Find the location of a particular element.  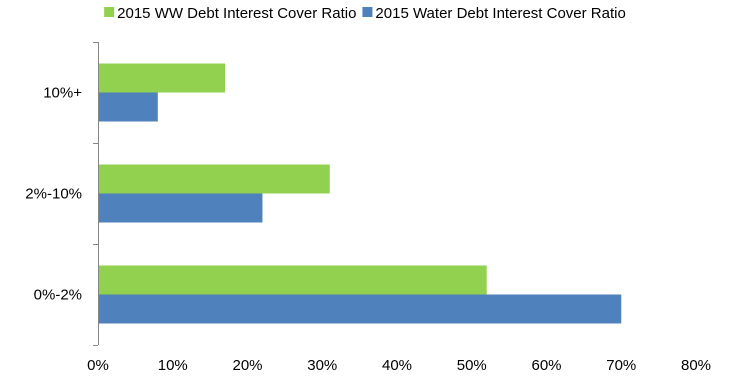

x-tick-label: 80% is located at coordinates (696, 365).